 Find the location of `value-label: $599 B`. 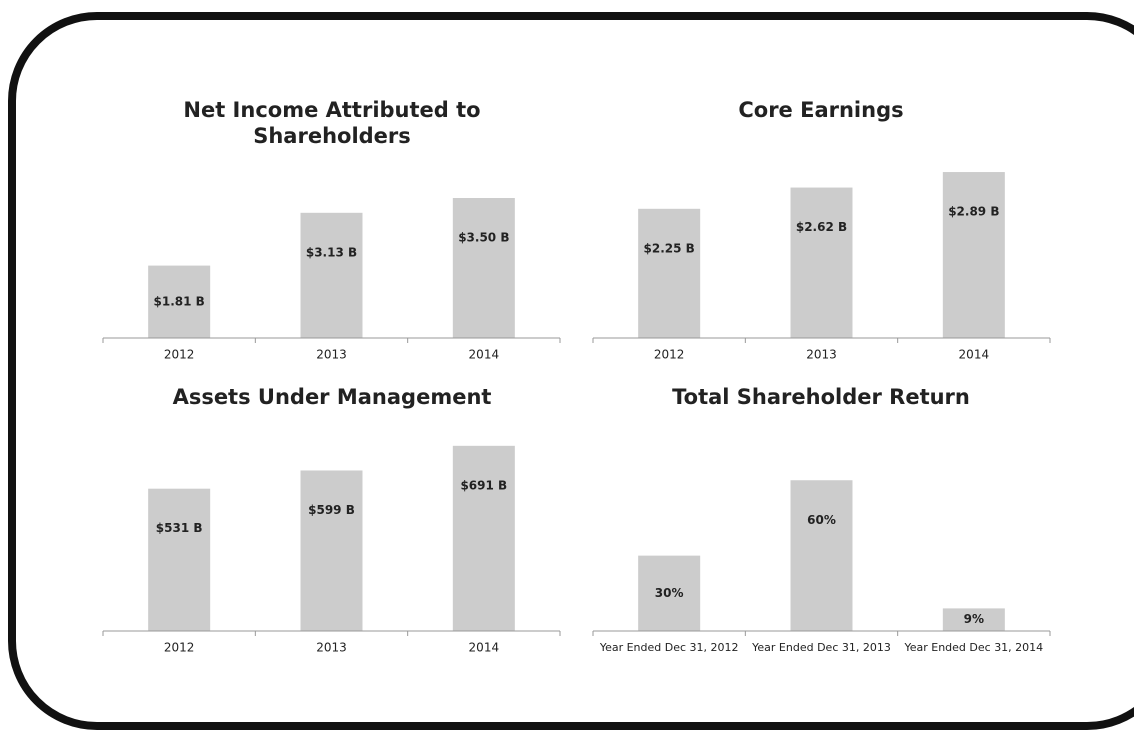

value-label: $599 B is located at coordinates (331, 510).